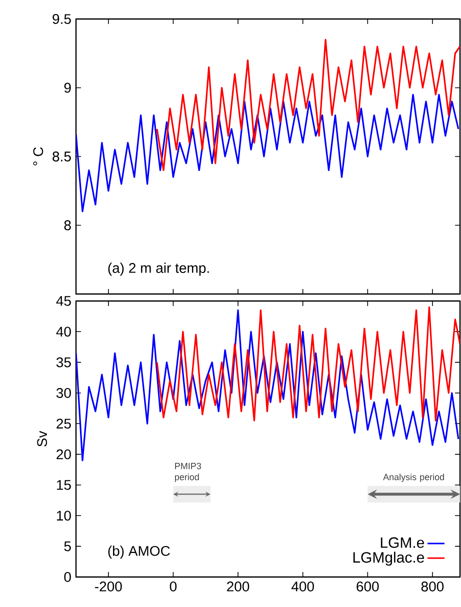 Image resolution: width=461 pixels, height=607 pixels. What do you see at coordinates (63, 331) in the screenshot?
I see `y-tick-label: 40` at bounding box center [63, 331].